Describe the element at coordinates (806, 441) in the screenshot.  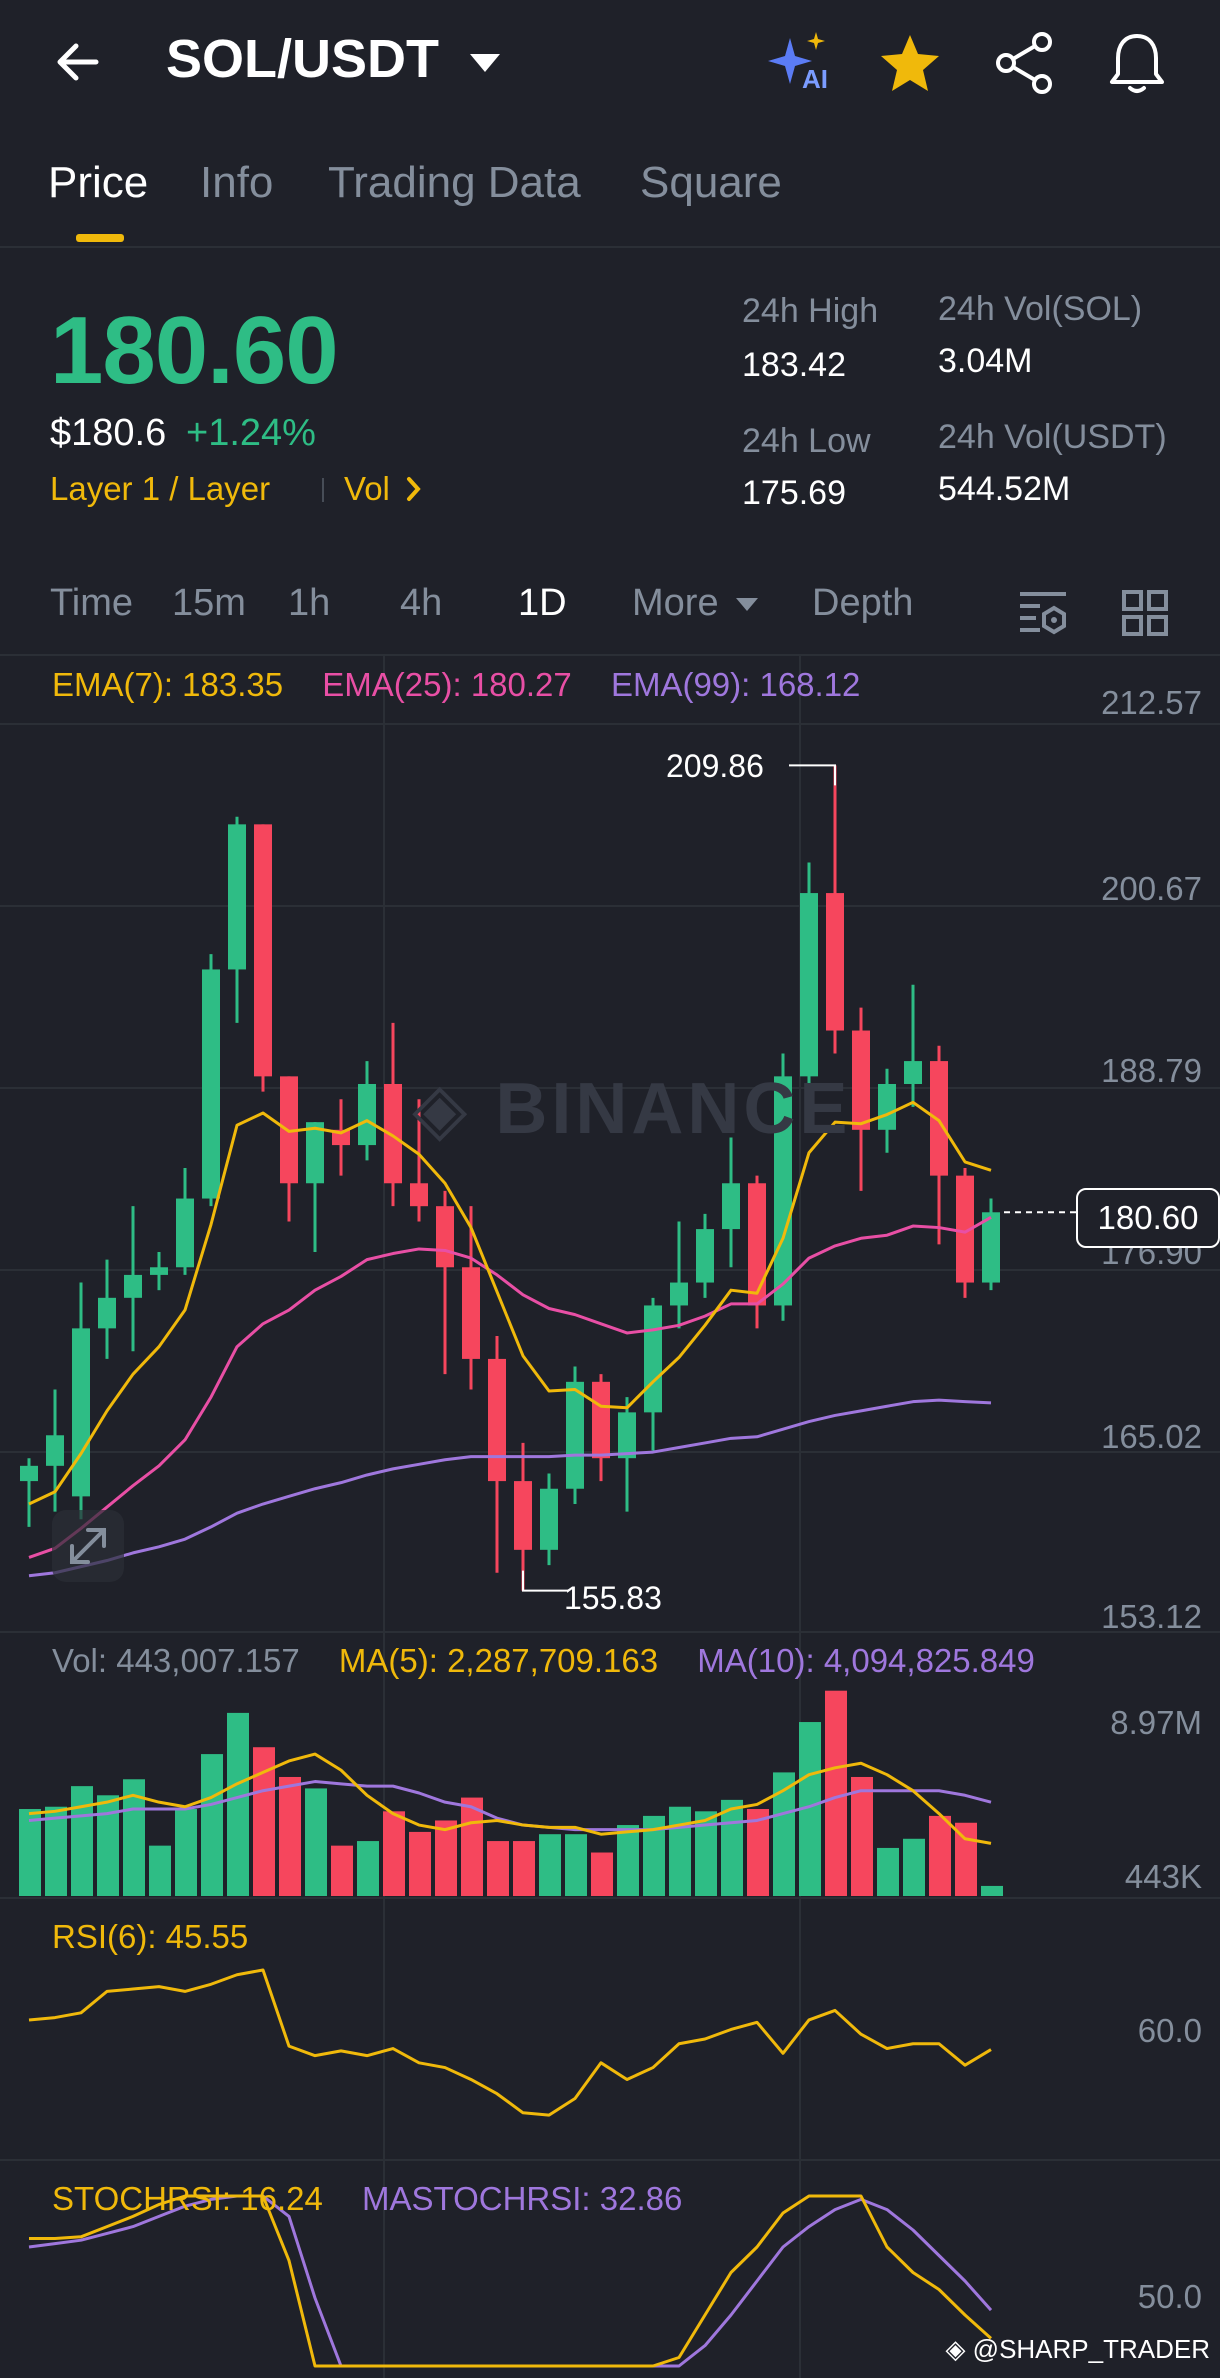
I see `low-label: 24h Low` at that location.